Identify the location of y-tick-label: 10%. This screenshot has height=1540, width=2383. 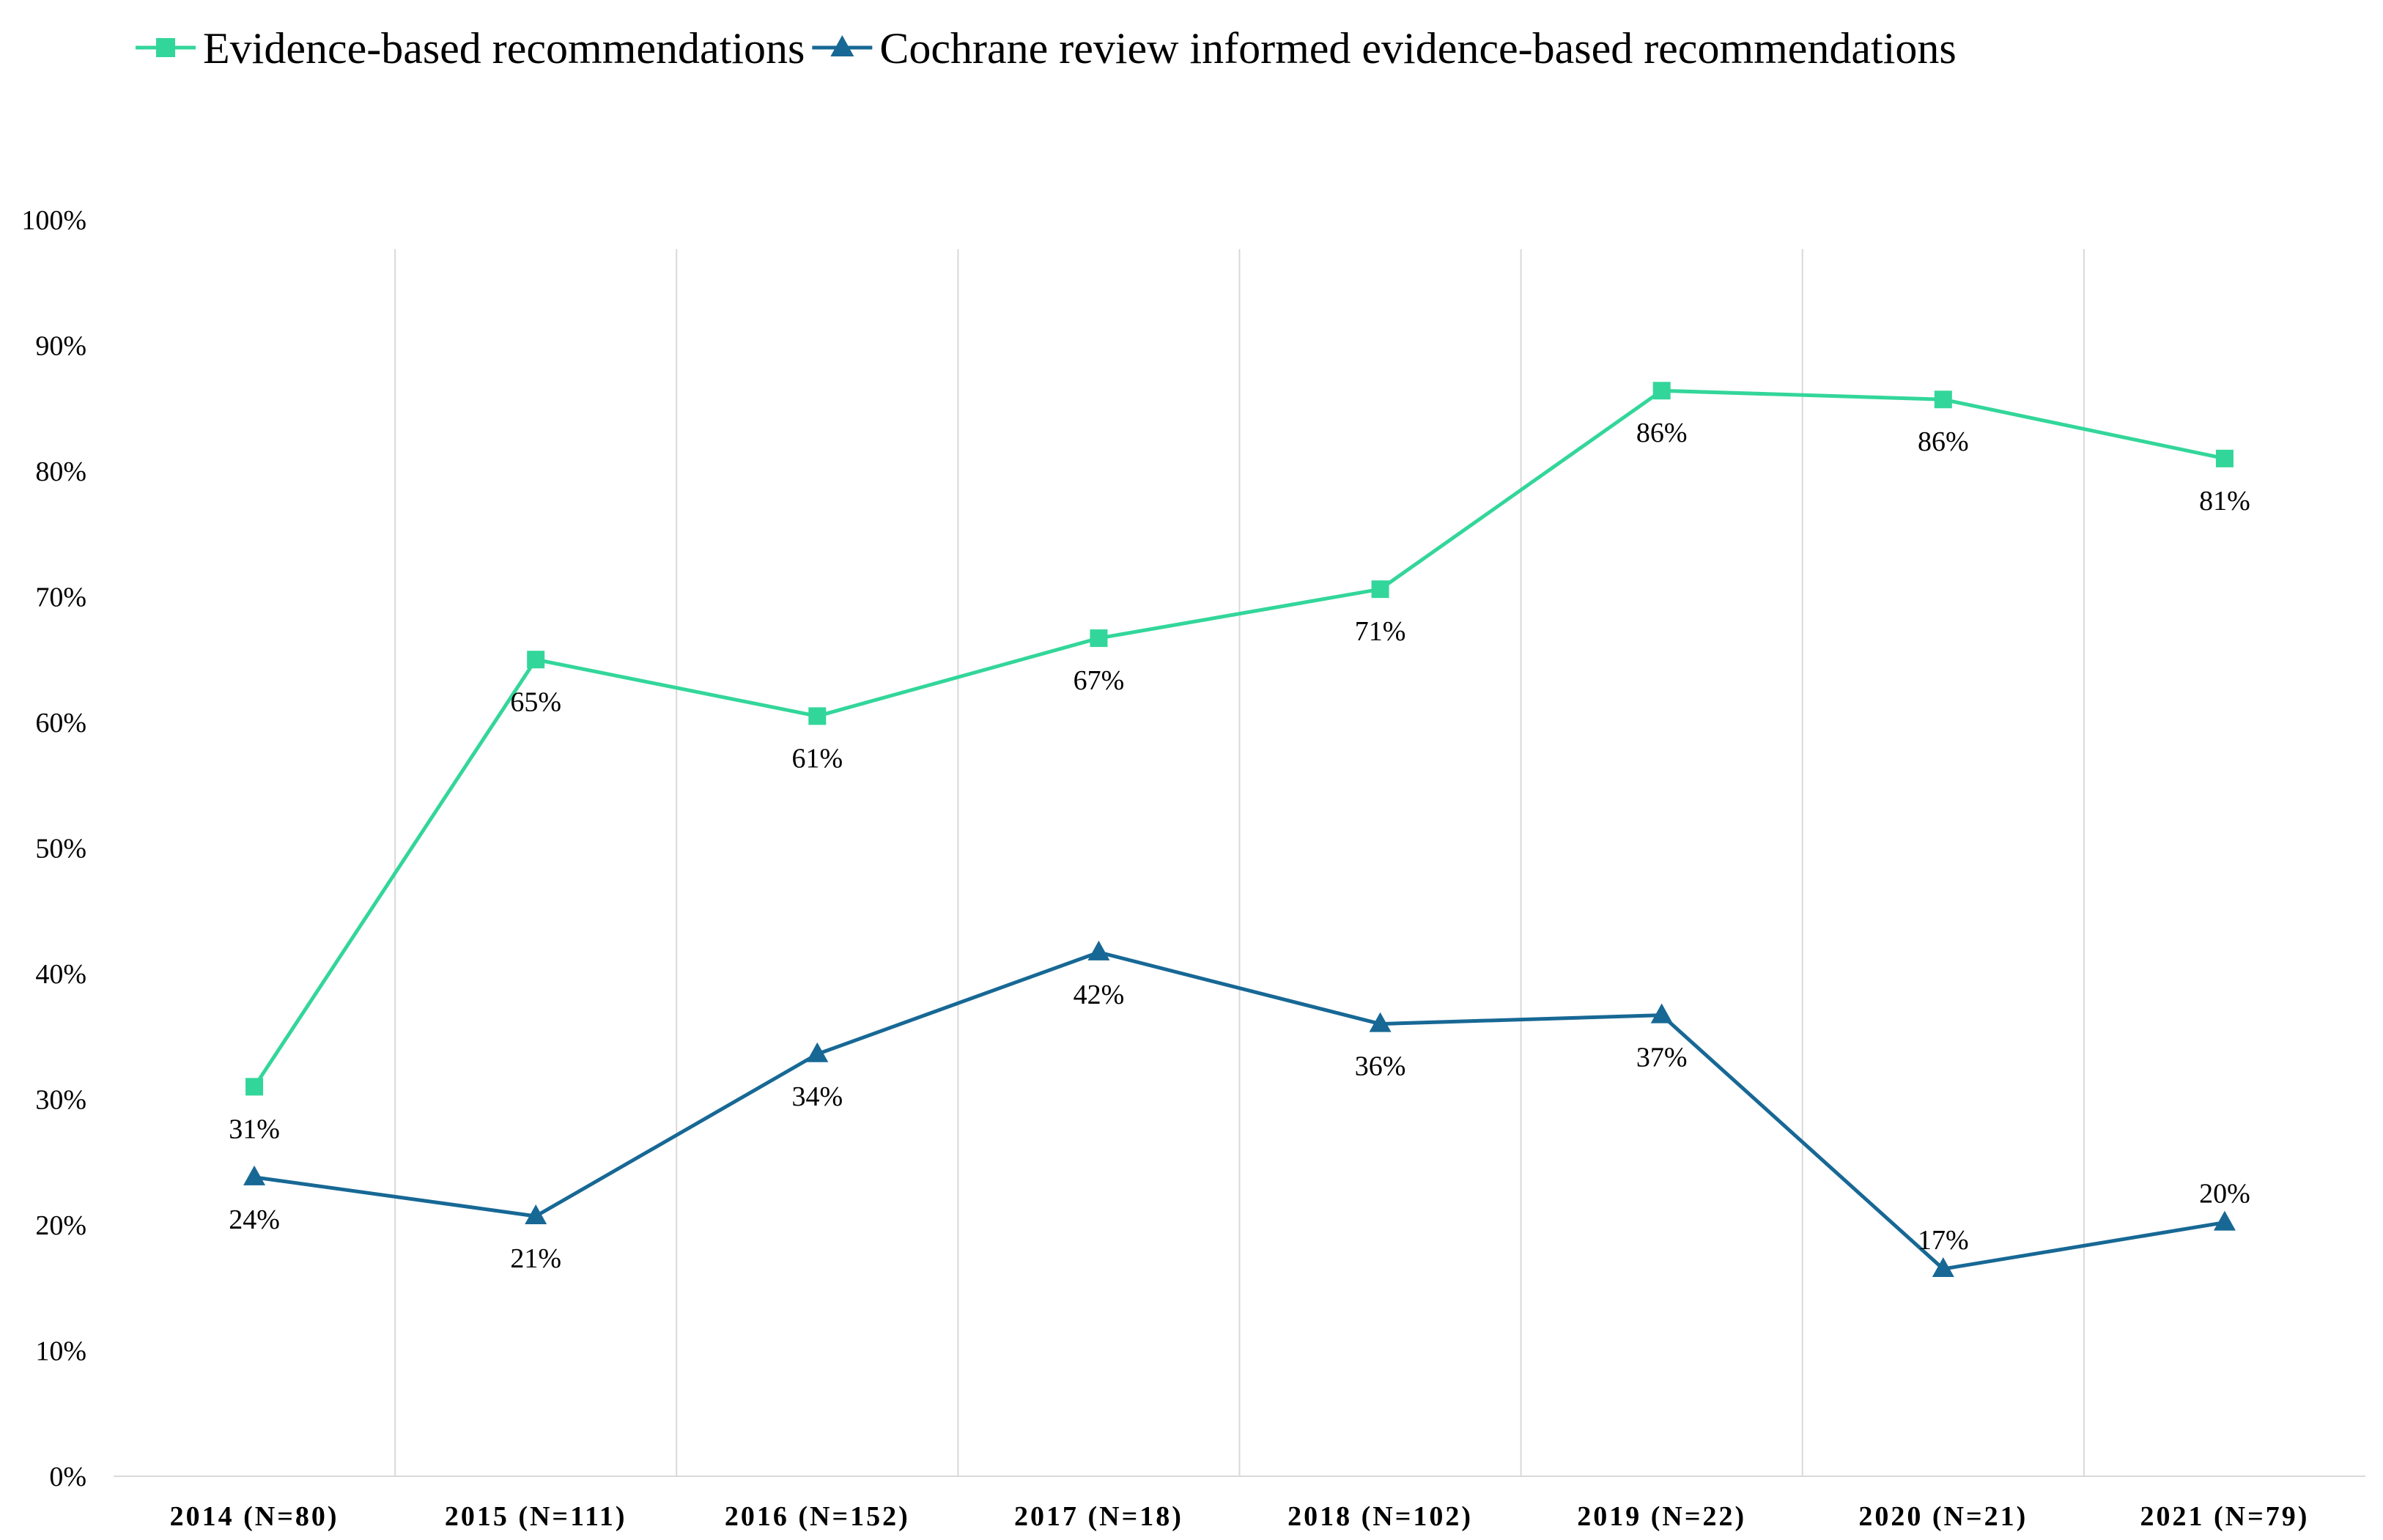
(60, 1351).